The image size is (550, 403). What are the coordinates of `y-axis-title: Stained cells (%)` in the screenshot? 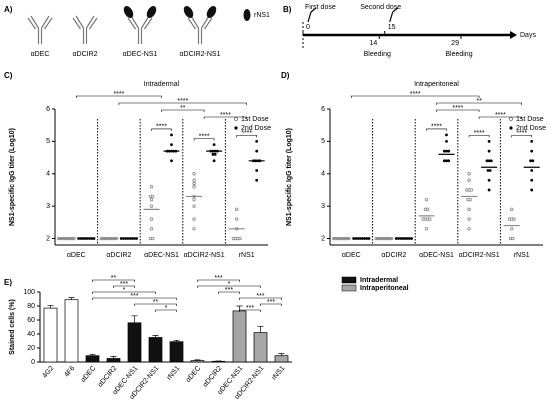 It's located at (12, 327).